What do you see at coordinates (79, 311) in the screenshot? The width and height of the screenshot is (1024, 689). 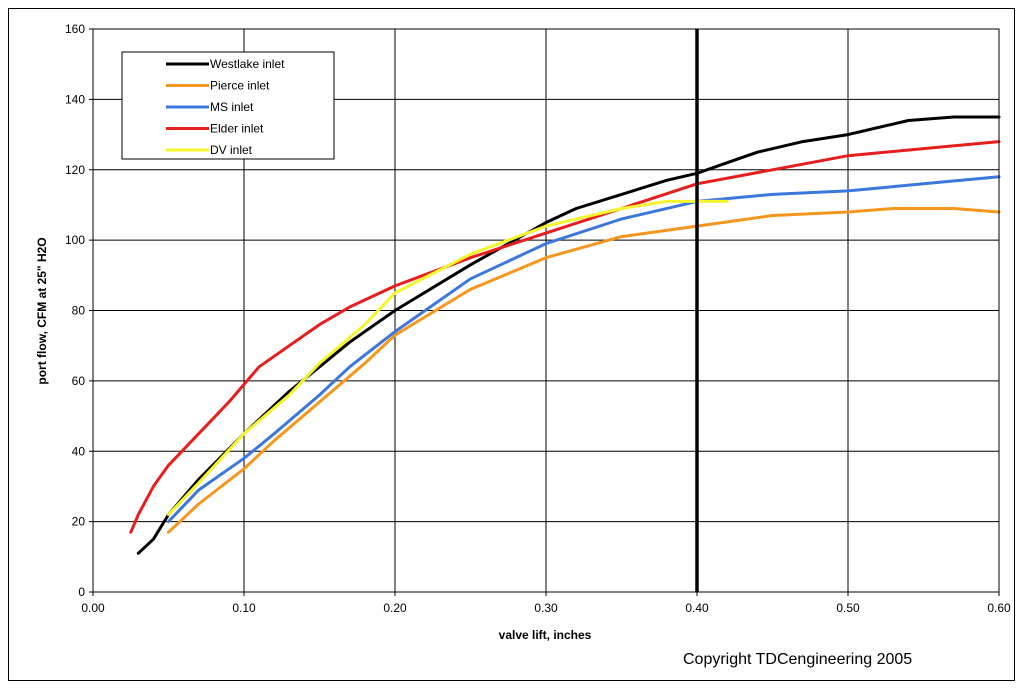 I see `y-tick-label: 80` at bounding box center [79, 311].